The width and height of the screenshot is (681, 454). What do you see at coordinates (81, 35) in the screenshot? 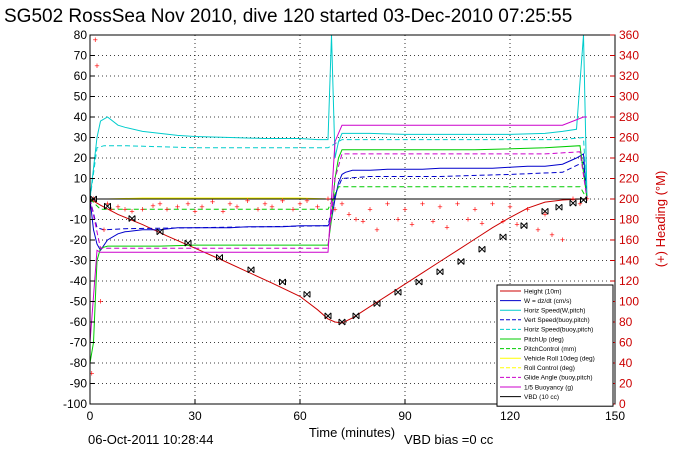
I see `y-tick-label-left: 80` at bounding box center [81, 35].